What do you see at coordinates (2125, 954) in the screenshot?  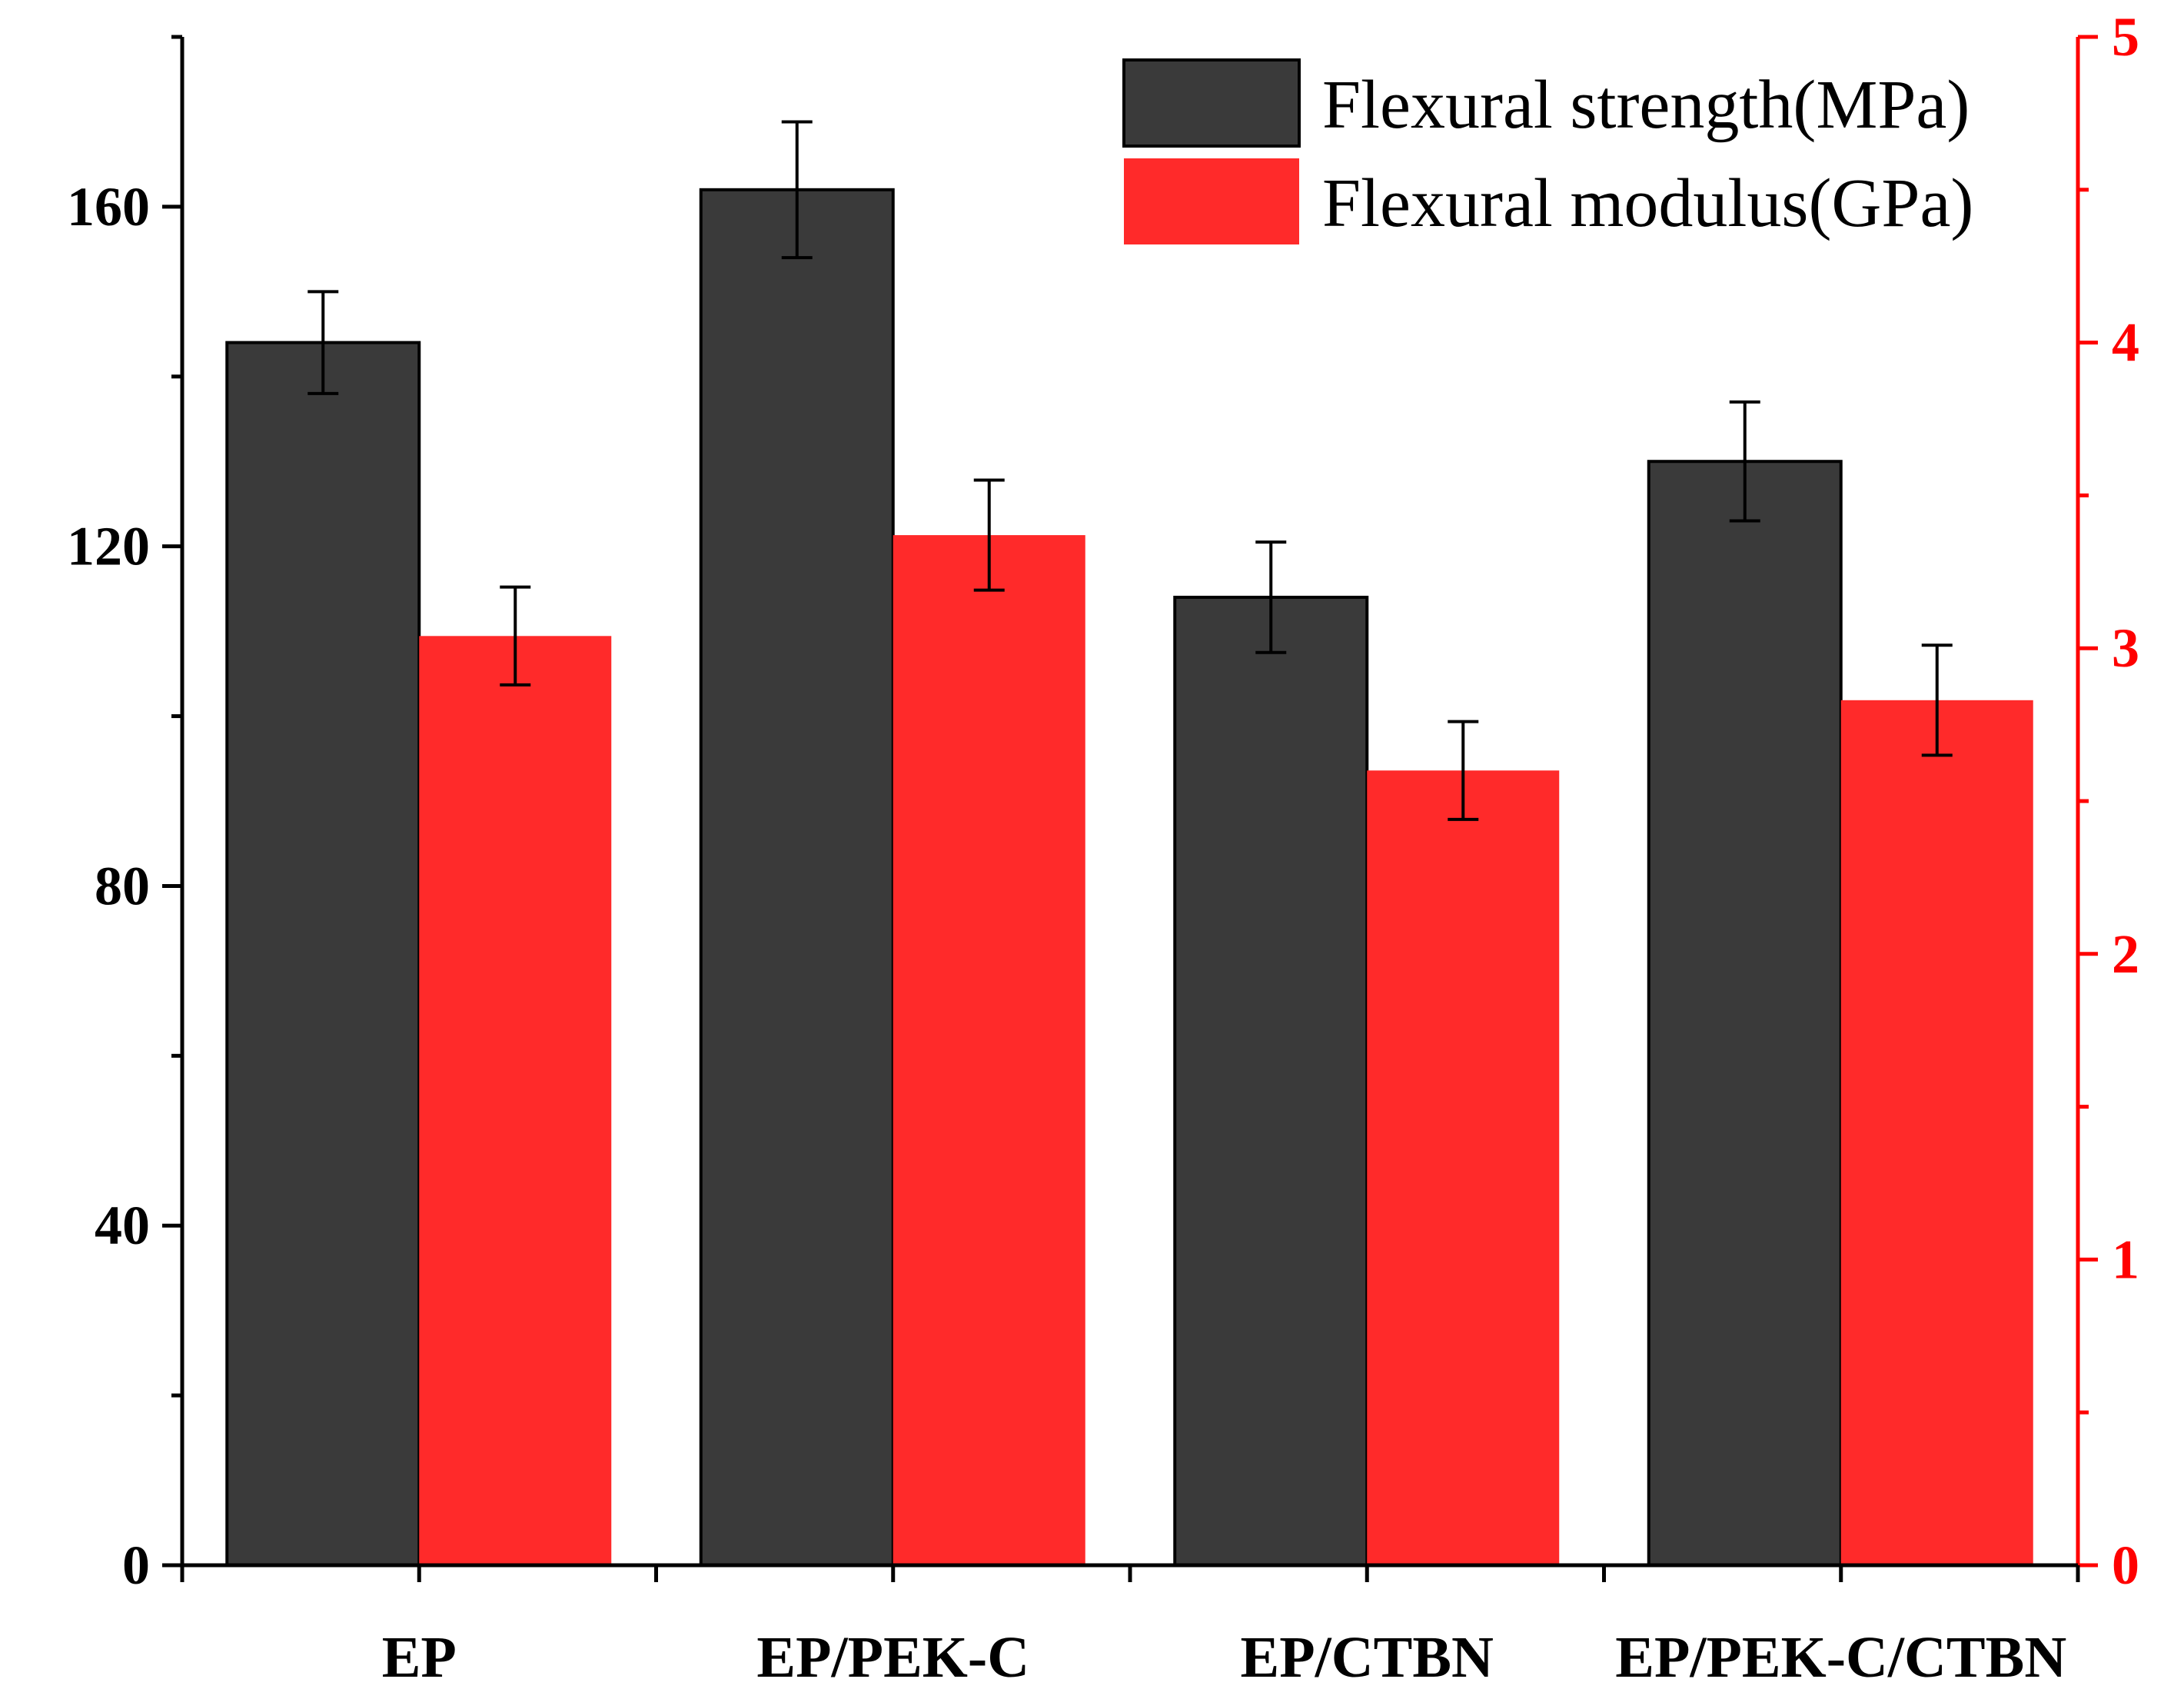 I see `y-right-tick-label: 2` at bounding box center [2125, 954].